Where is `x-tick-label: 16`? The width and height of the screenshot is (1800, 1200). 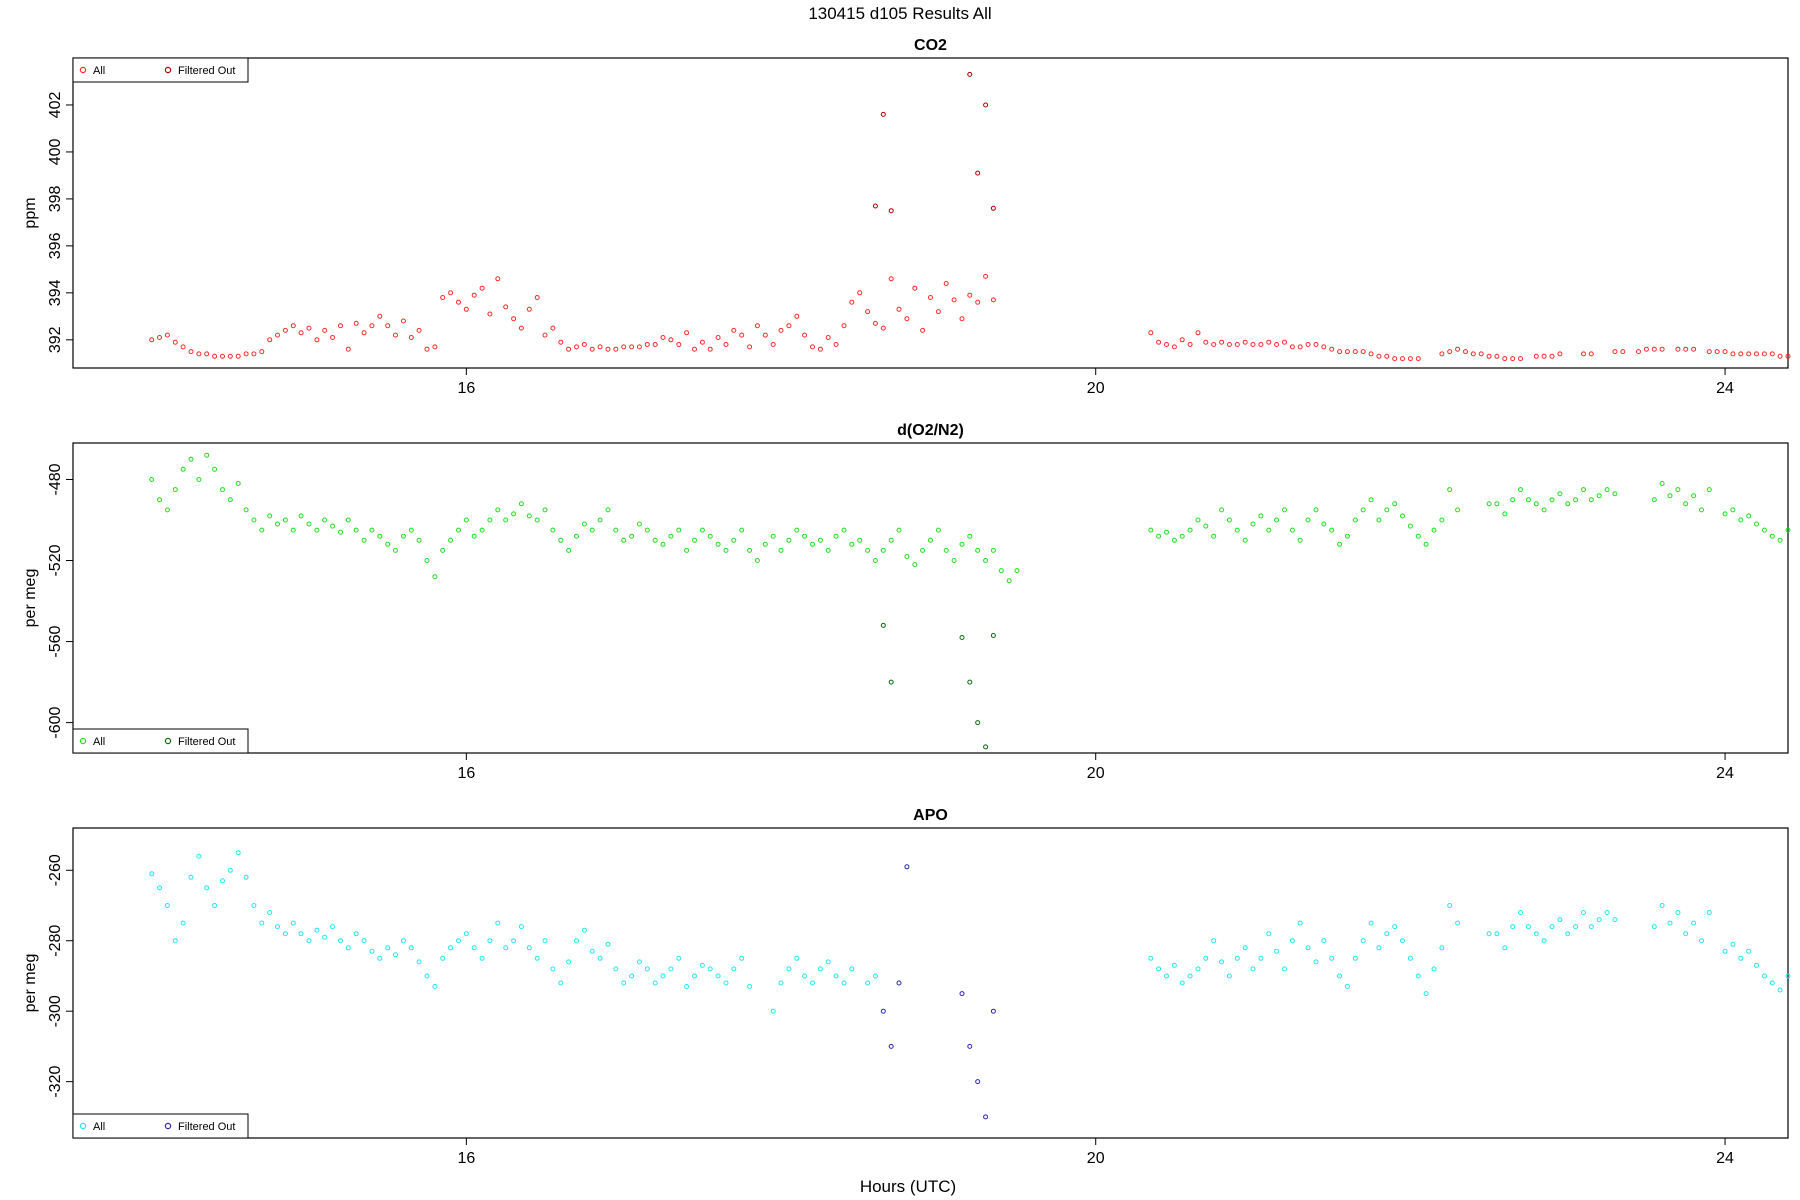 x-tick-label: 16 is located at coordinates (466, 388).